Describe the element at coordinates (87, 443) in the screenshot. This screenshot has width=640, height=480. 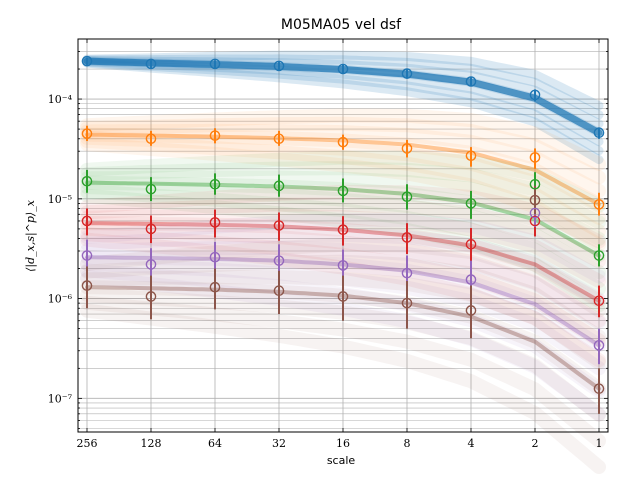
I see `x-tick-label: 256` at that location.